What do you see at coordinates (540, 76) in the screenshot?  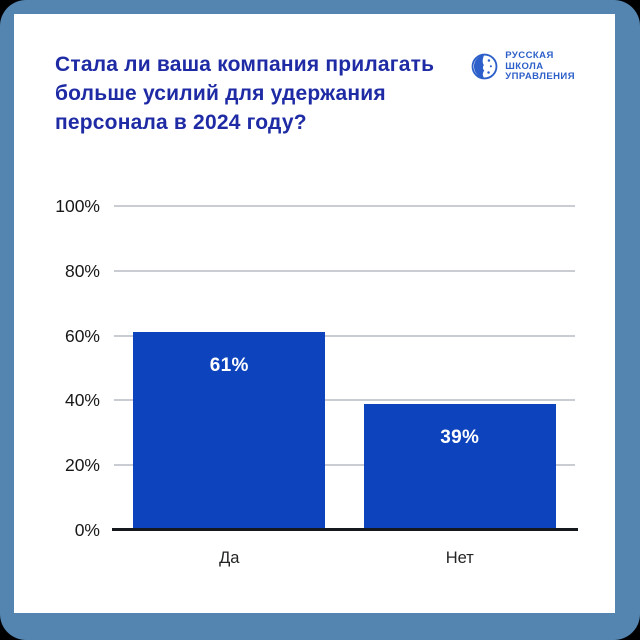 I see `logo-text-line-3: УПРАВЛЕНИЯ` at bounding box center [540, 76].